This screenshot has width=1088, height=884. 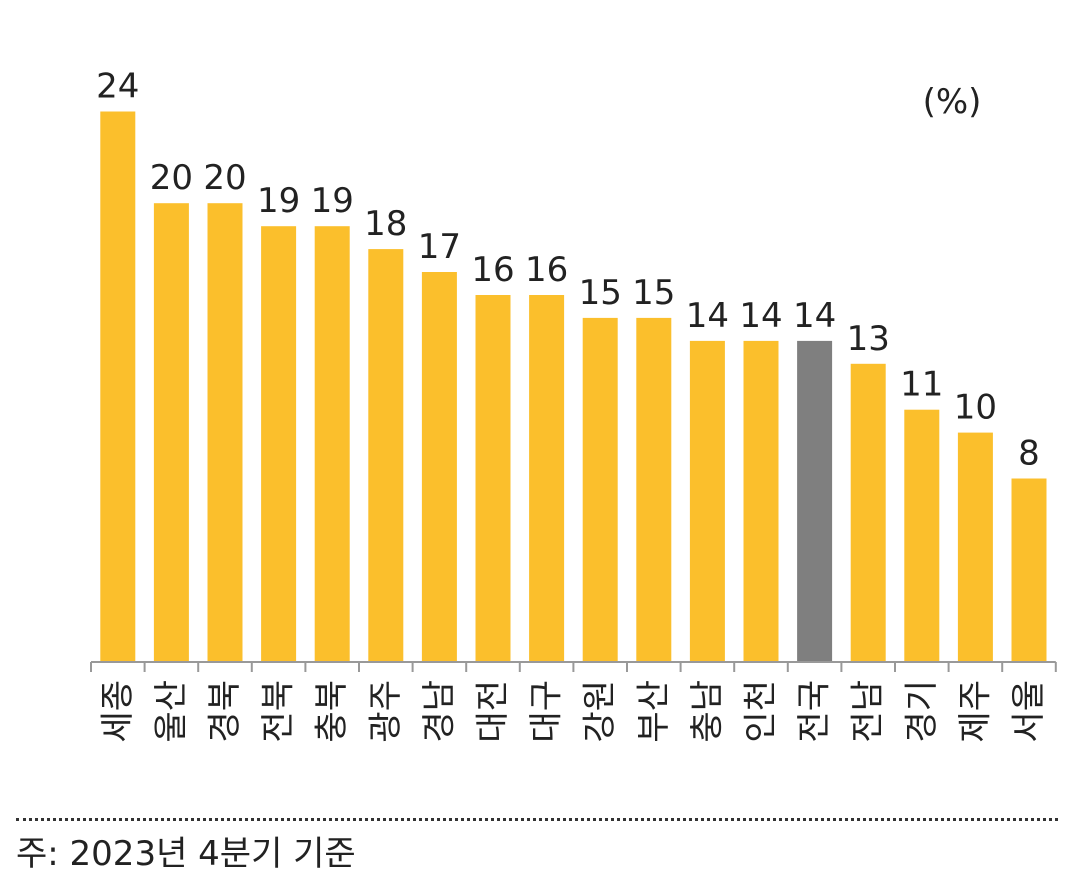 What do you see at coordinates (171, 711) in the screenshot?
I see `category-label-2: 울산` at bounding box center [171, 711].